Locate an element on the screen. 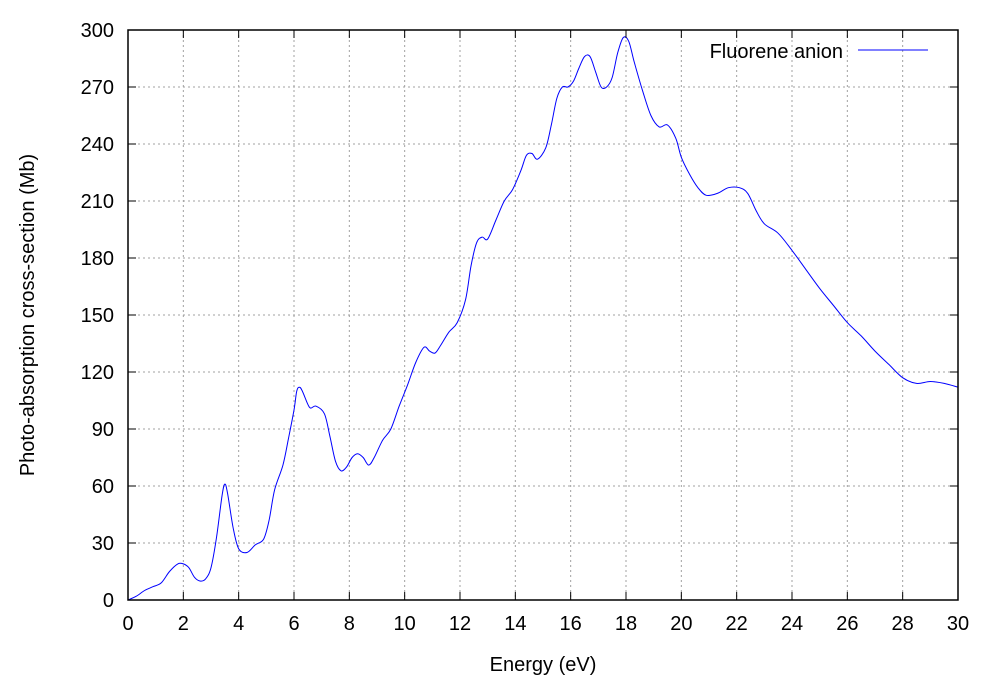 The height and width of the screenshot is (700, 1000). y-tick-label: 240 is located at coordinates (97, 145).